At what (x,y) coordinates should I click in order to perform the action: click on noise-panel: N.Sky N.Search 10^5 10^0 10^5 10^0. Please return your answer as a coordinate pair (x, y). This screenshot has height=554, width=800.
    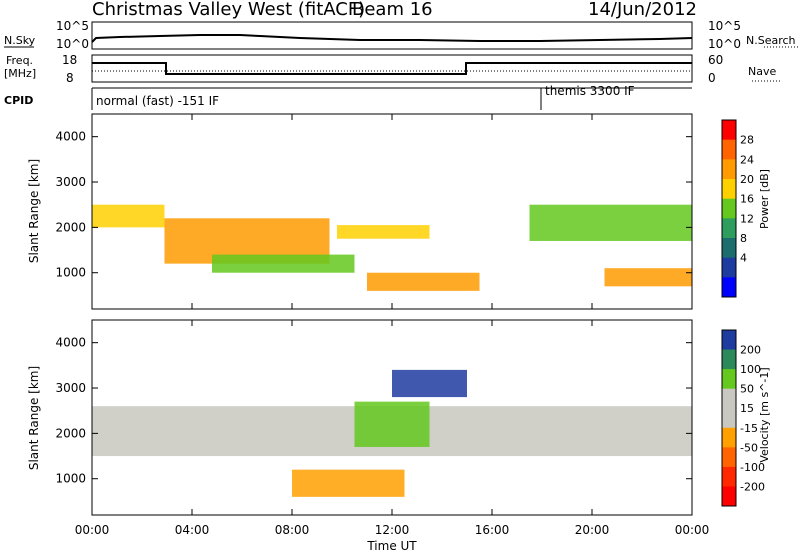
    Looking at the image, I should click on (401, 35).